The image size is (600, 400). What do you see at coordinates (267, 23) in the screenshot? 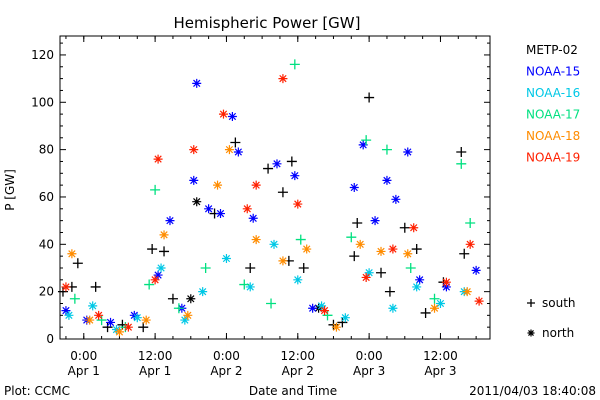
I see `chart-title: Hemispheric Power [GW]` at bounding box center [267, 23].